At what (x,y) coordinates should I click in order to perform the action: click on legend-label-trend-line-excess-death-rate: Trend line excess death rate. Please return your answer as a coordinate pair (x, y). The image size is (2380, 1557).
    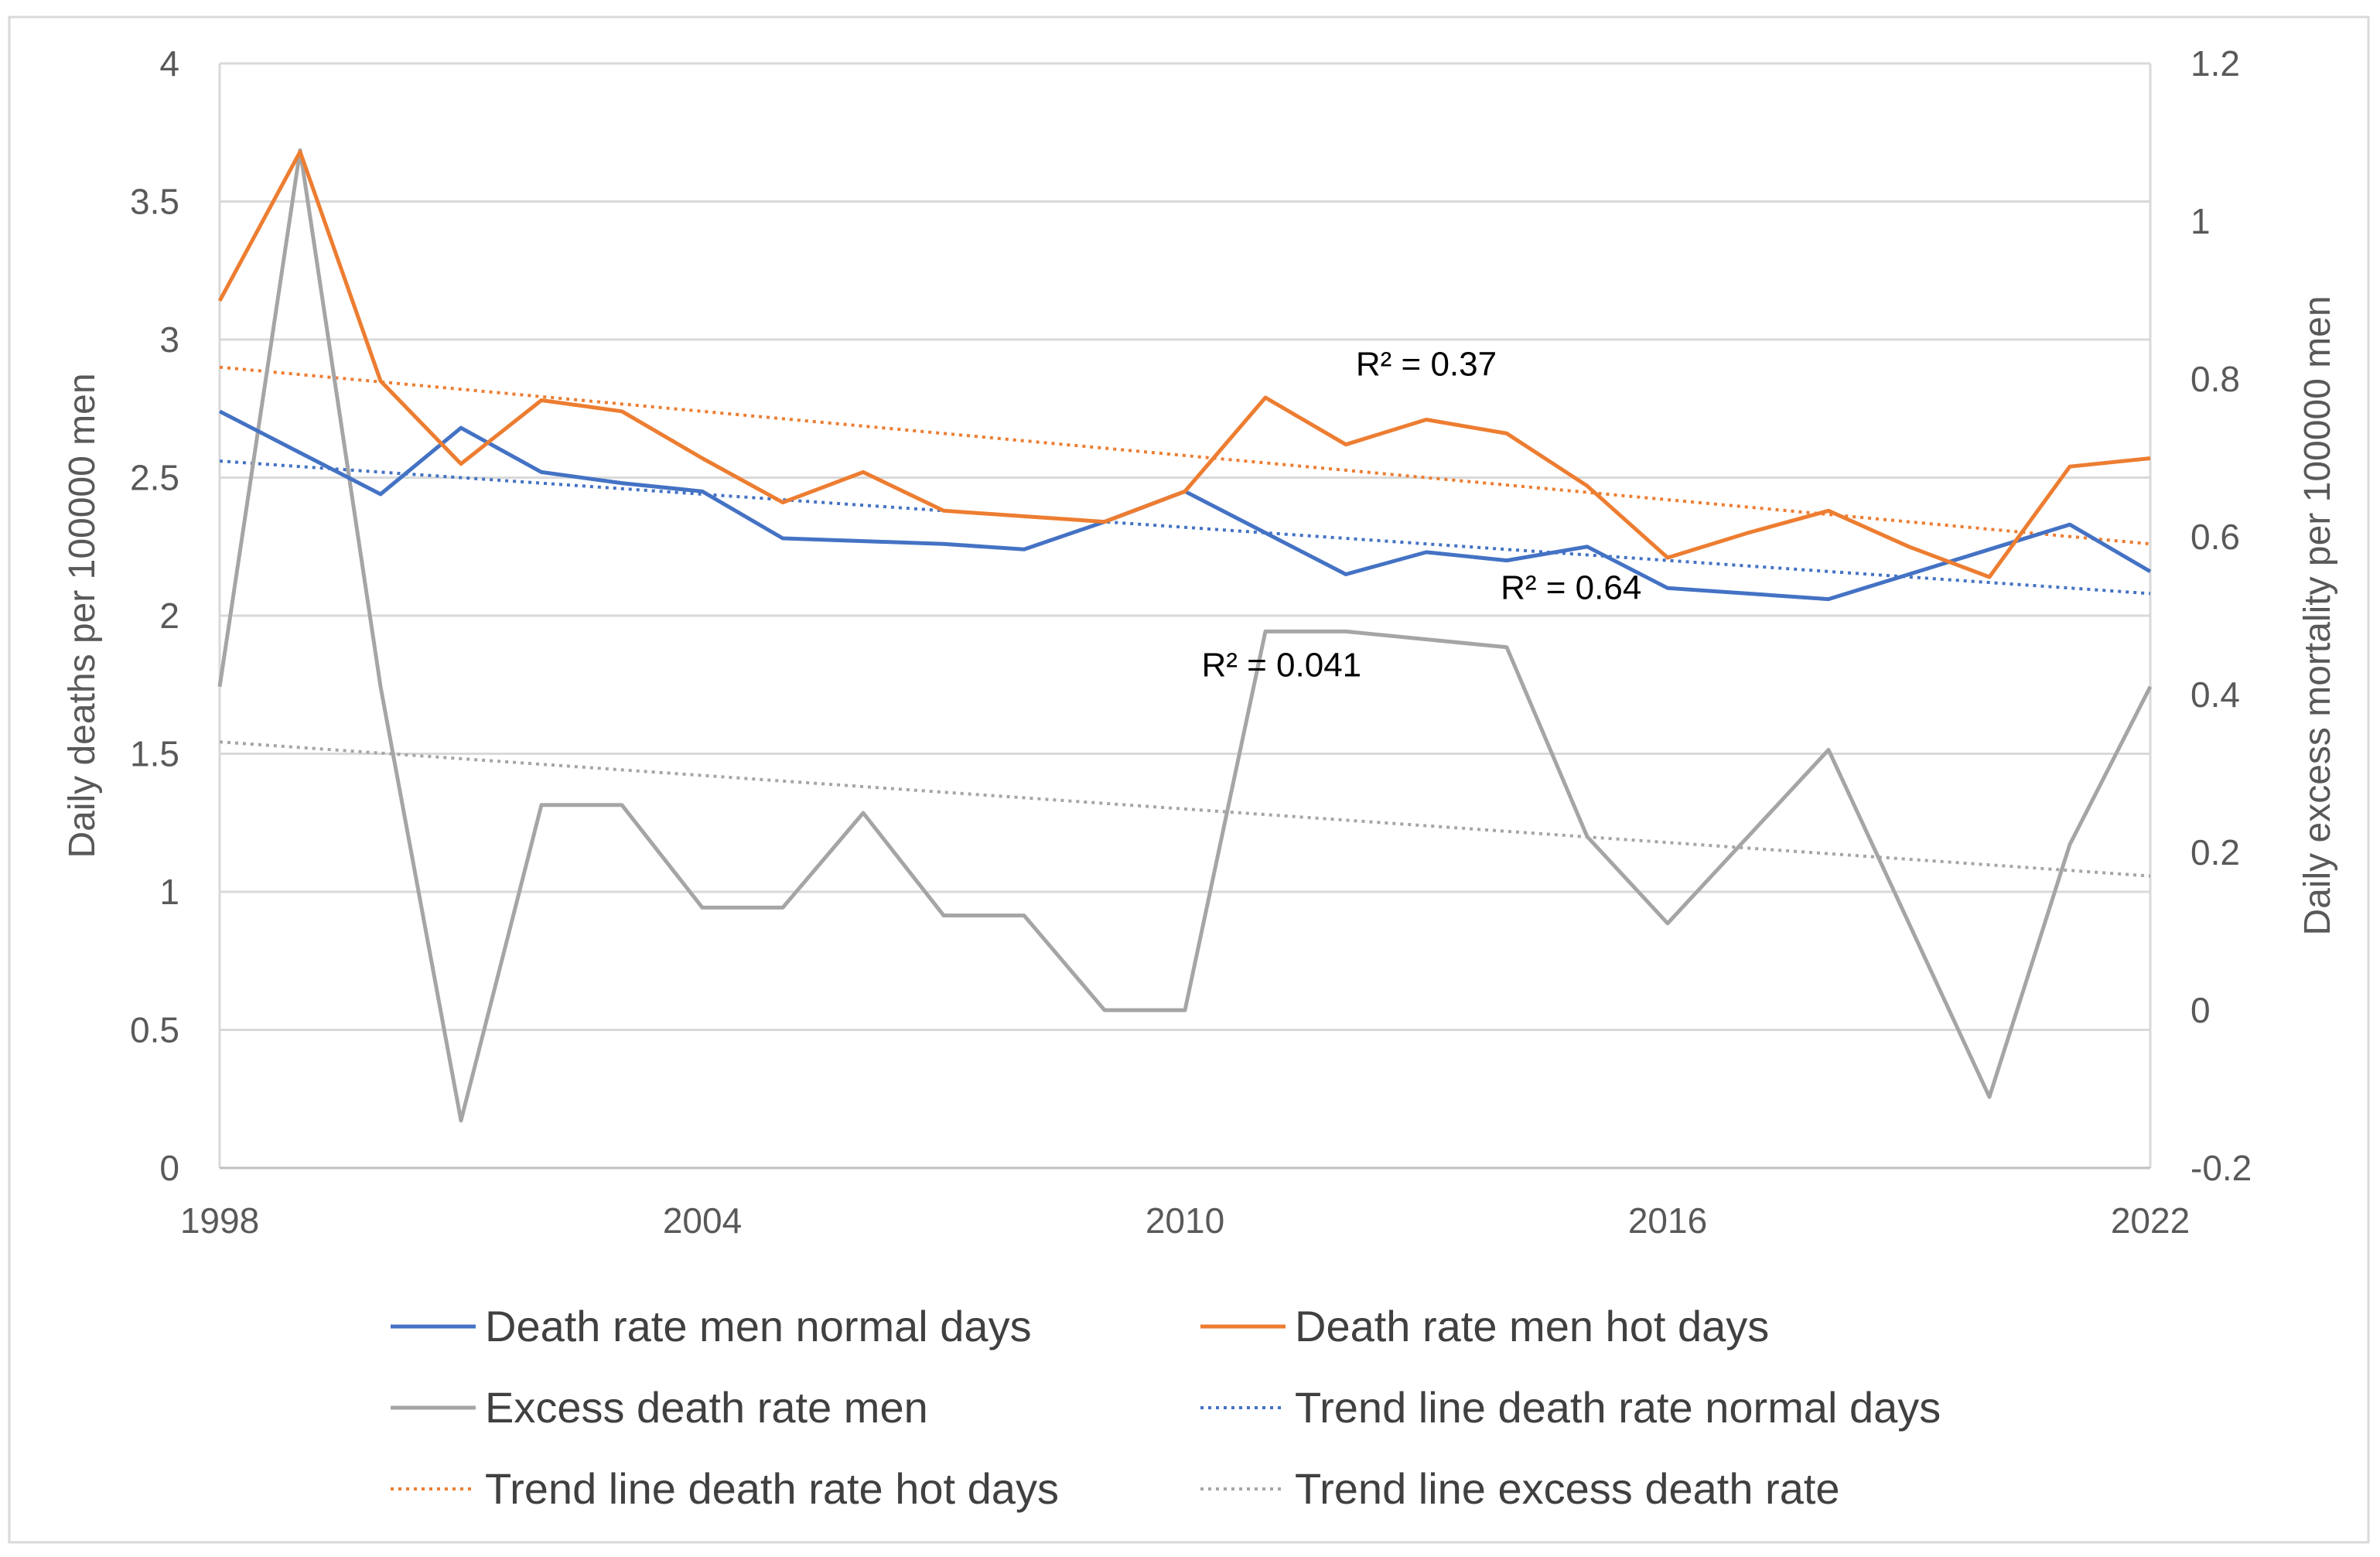
    Looking at the image, I should click on (1568, 1489).